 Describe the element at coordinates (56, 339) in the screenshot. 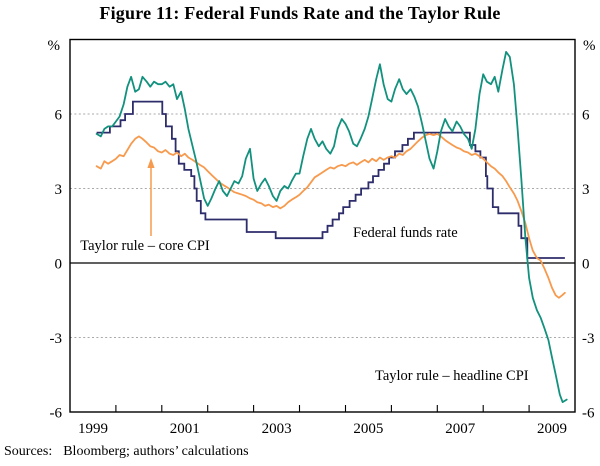

I see `y-axis-label-left: -3` at that location.